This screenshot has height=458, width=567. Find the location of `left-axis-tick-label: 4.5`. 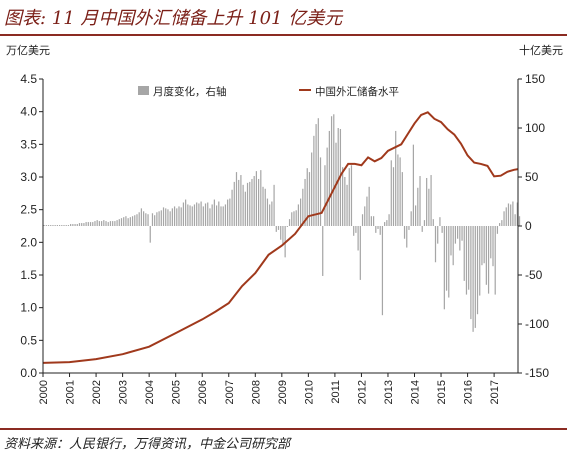

left-axis-tick-label: 4.5 is located at coordinates (28, 79).